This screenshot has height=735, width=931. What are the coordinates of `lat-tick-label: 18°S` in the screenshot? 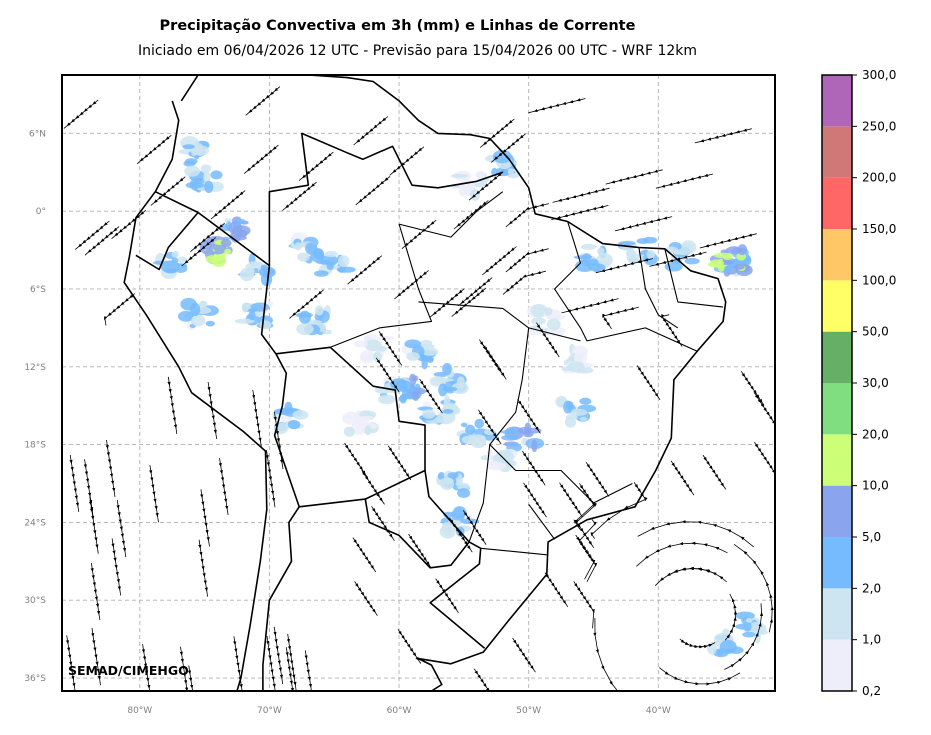 It's located at (35, 446).